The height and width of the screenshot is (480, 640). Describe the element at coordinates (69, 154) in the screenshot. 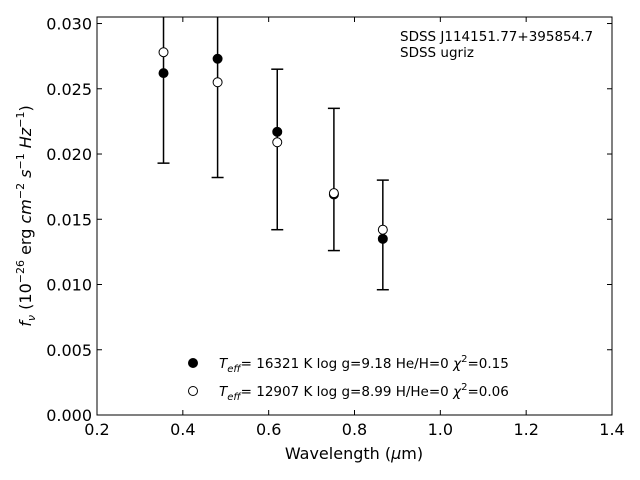

I see `y-tick-label: 0.020` at that location.